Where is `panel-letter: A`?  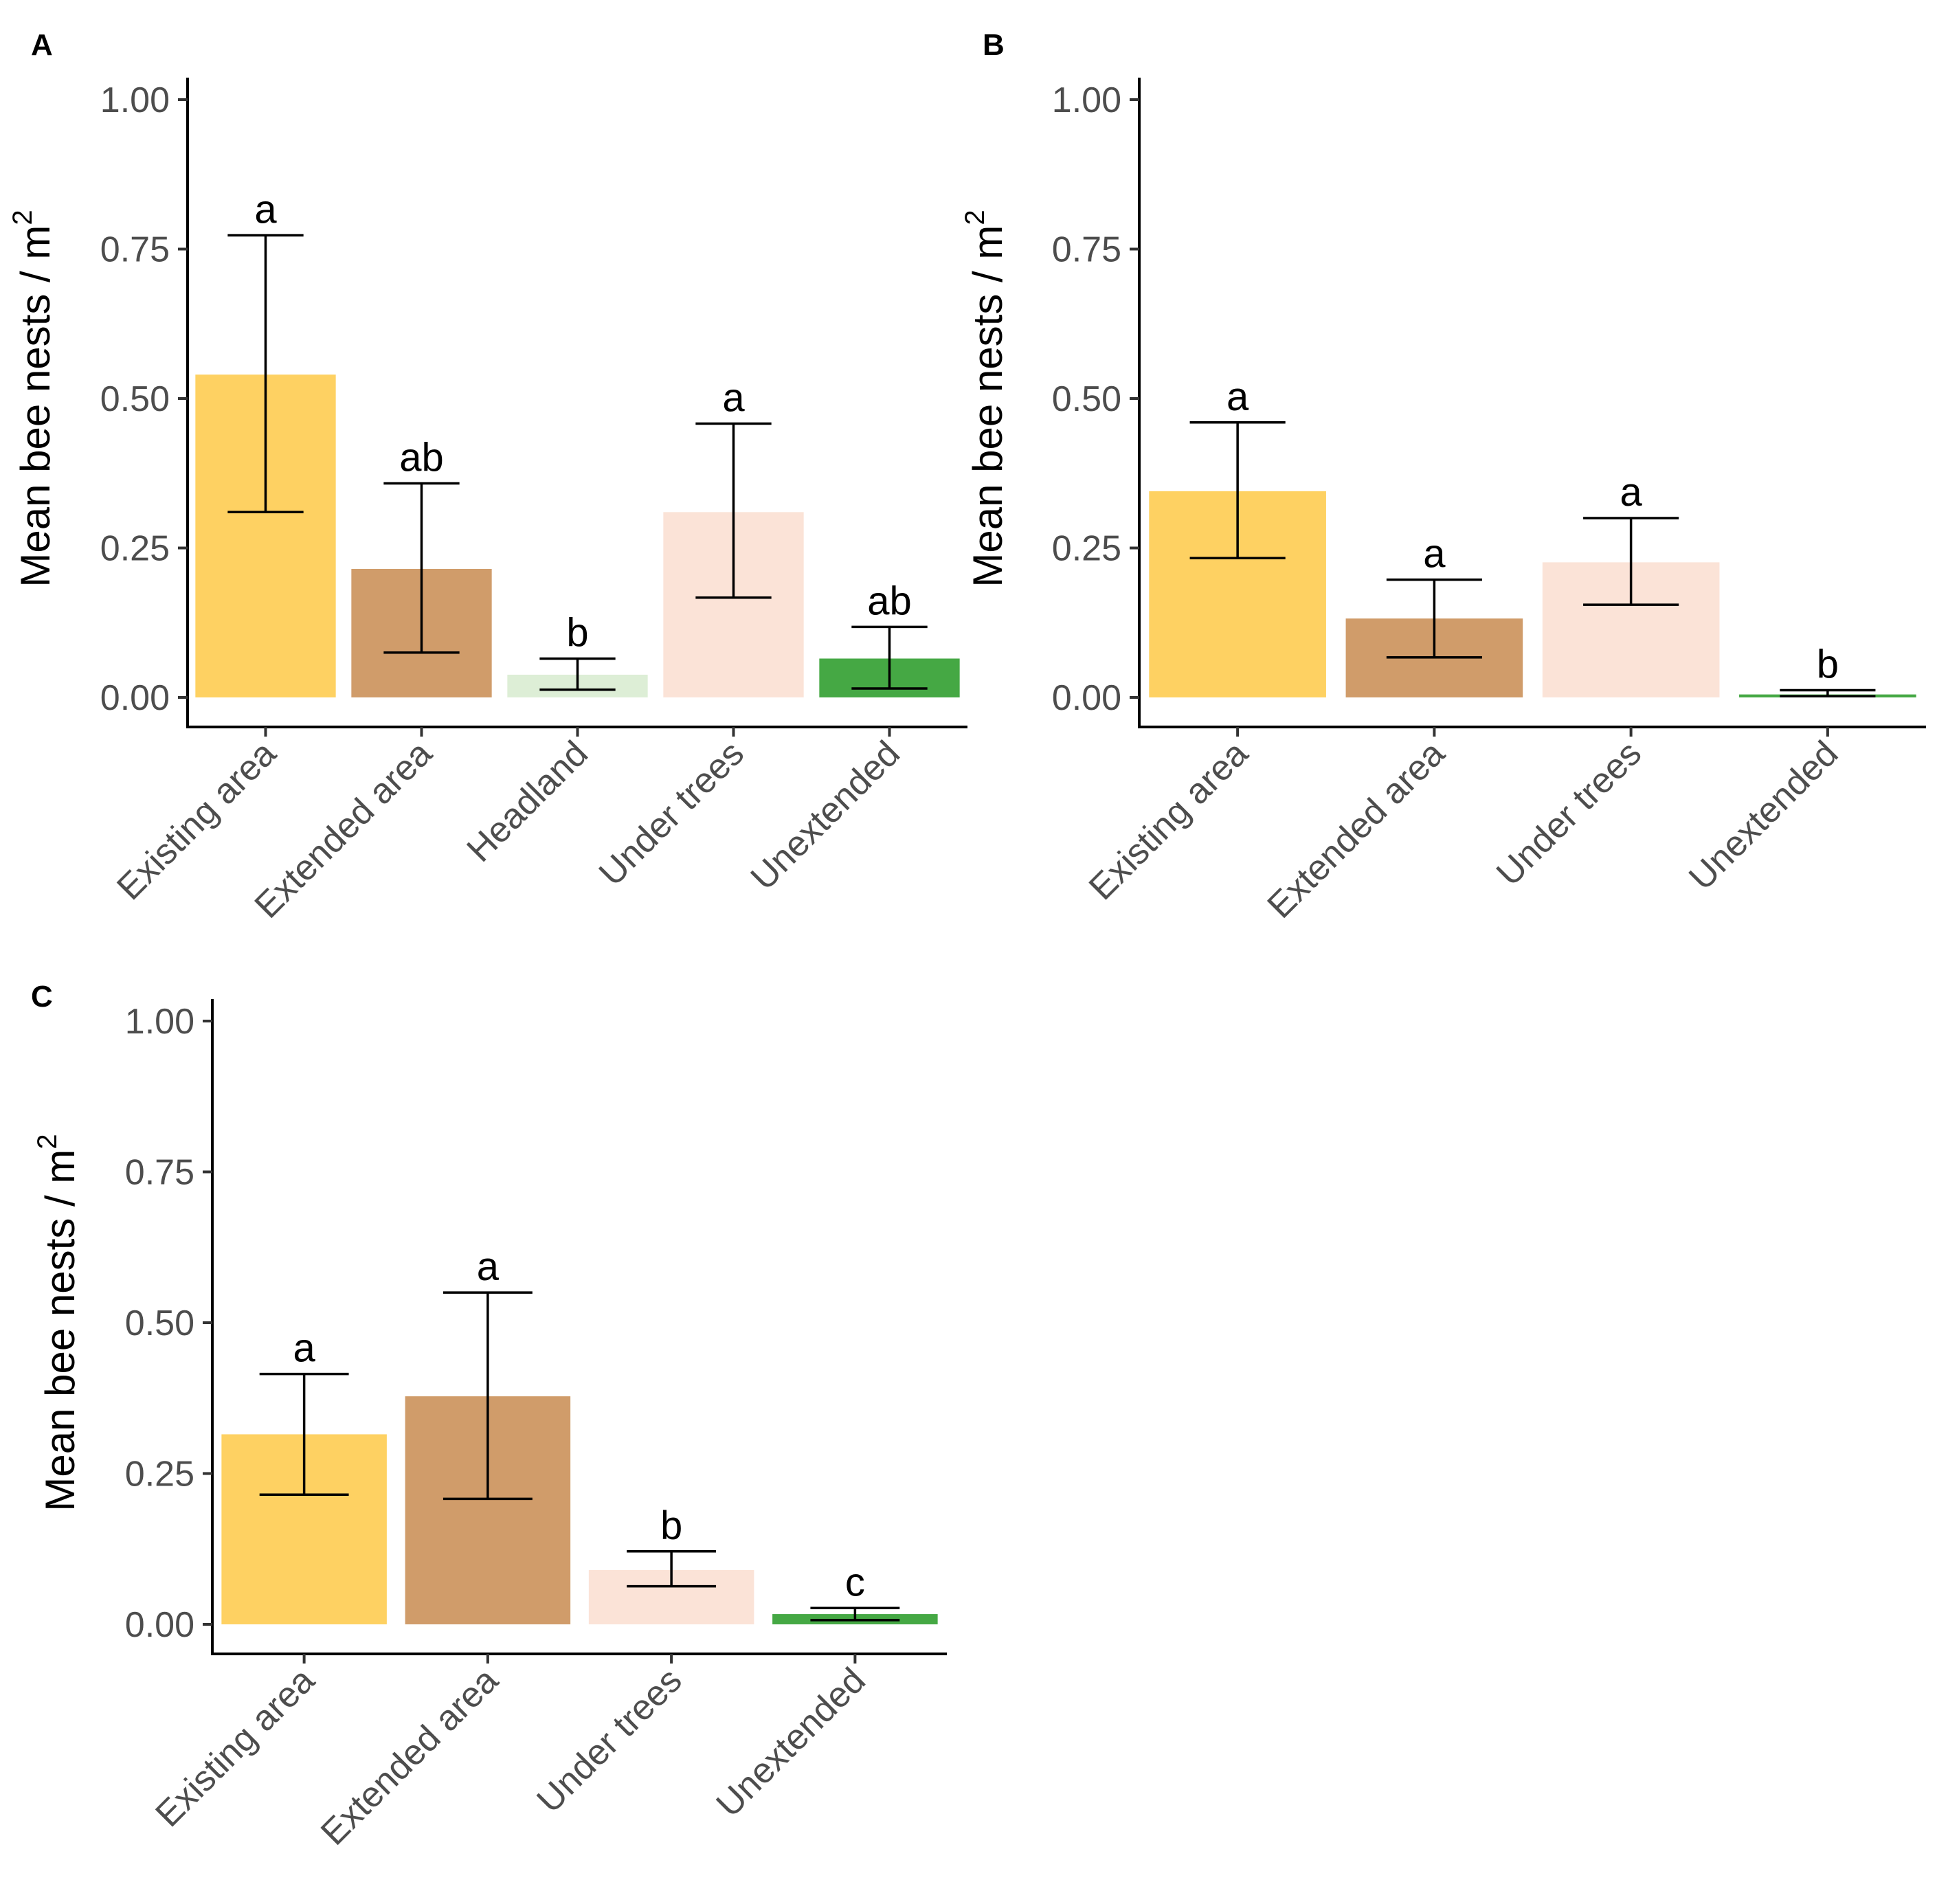
panel-letter: A is located at coordinates (42, 45).